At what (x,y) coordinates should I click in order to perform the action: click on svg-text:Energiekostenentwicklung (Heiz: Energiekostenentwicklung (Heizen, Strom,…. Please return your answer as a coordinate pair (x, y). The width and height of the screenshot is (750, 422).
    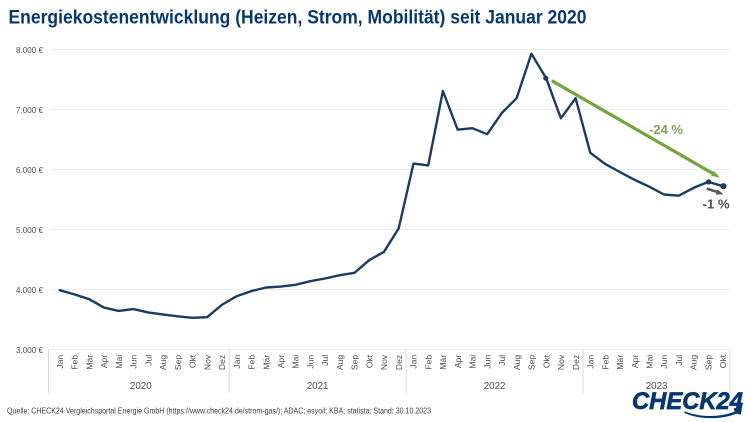
    Looking at the image, I should click on (298, 17).